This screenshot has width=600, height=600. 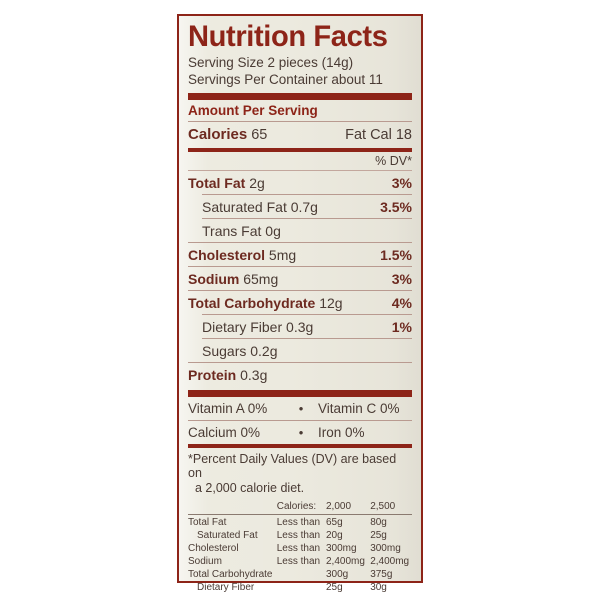 I want to click on nutrient-name-group: Saturated Fat 0.7g, so click(x=260, y=207).